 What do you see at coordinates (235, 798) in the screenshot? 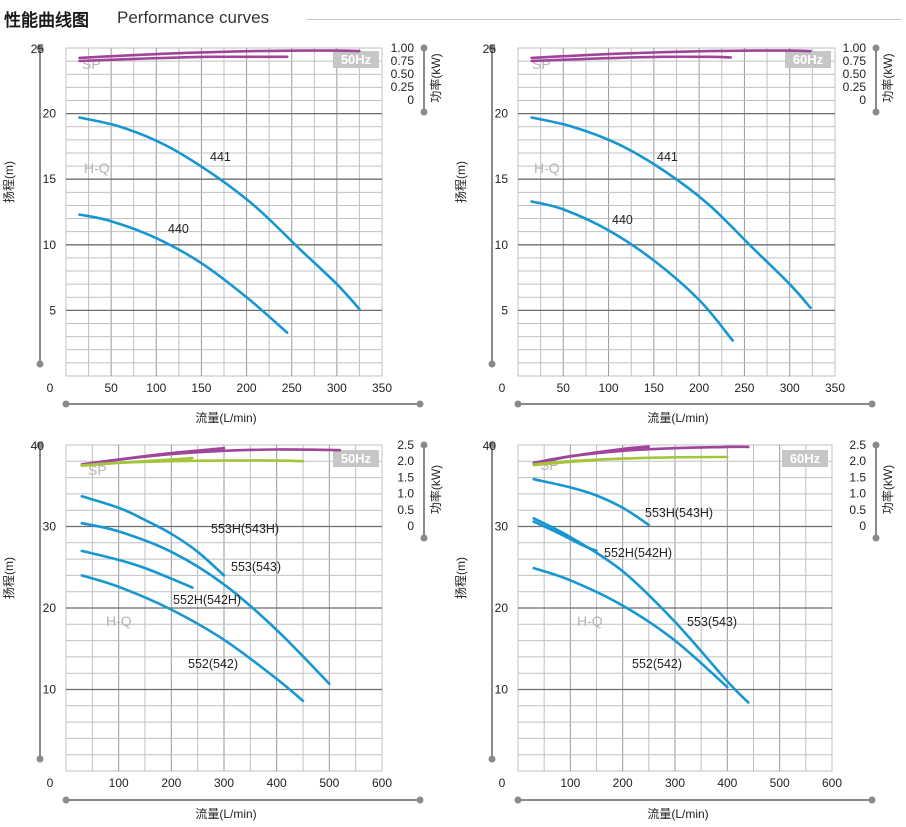
I see `x-axis: 0 100 200 300 400 500 600 流量(L/min)` at bounding box center [235, 798].